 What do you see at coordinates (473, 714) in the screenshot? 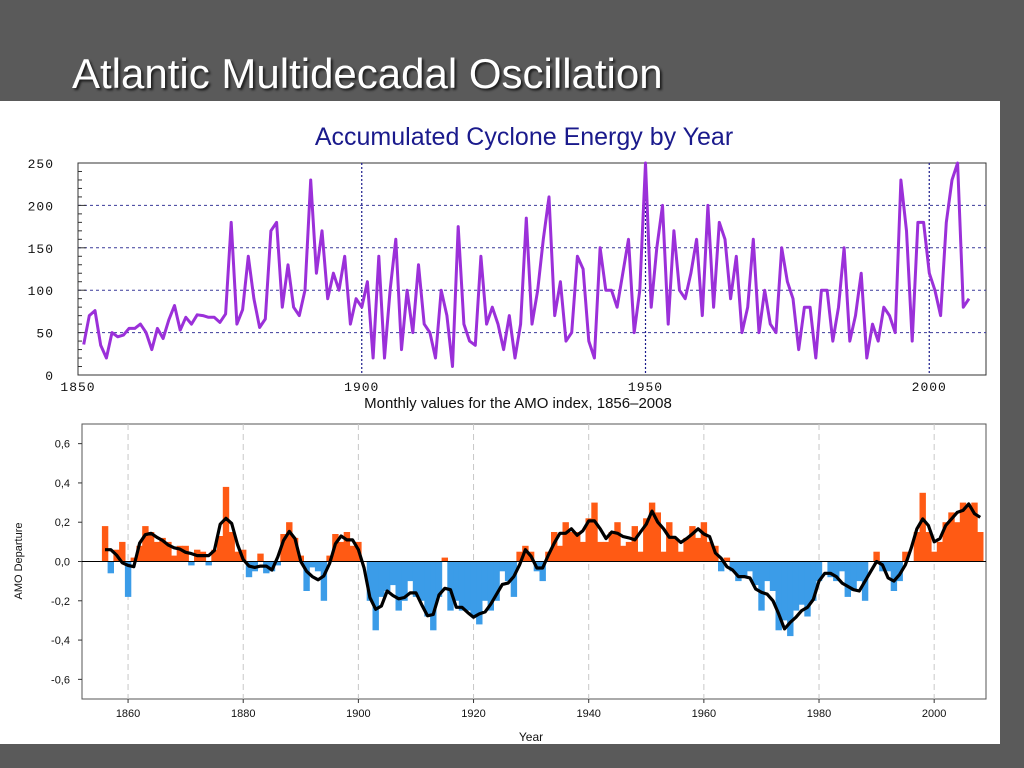
I see `amo-x-tick-label: 1920` at bounding box center [473, 714].